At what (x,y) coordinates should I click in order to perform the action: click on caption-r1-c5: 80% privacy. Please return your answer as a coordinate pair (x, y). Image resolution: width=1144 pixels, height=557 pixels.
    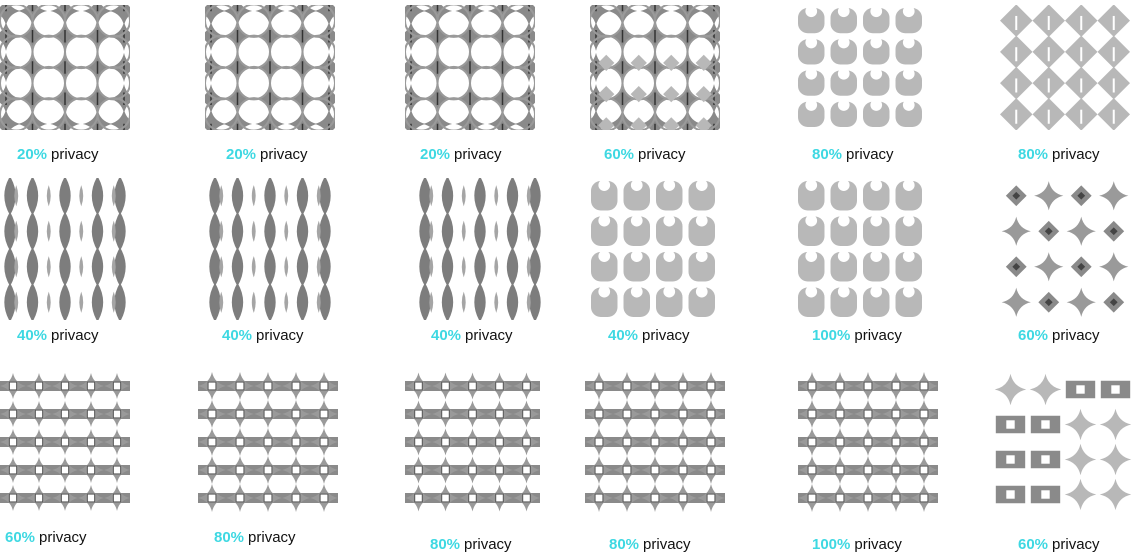
    Looking at the image, I should click on (853, 155).